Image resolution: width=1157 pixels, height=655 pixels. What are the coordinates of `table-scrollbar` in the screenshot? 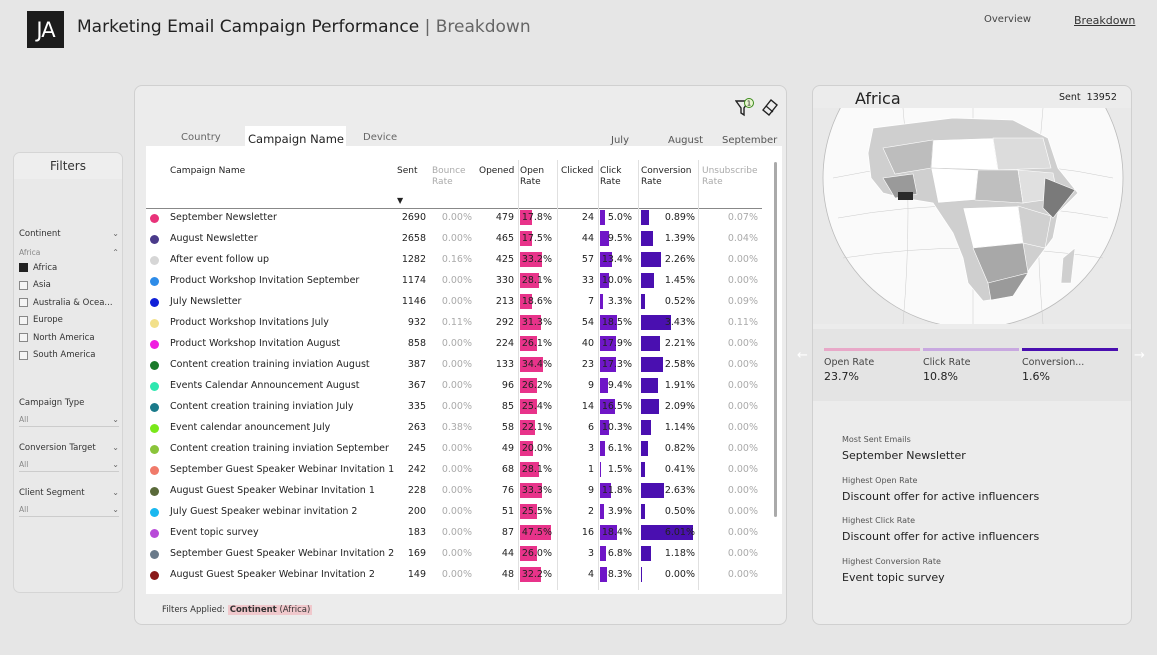 It's located at (775, 339).